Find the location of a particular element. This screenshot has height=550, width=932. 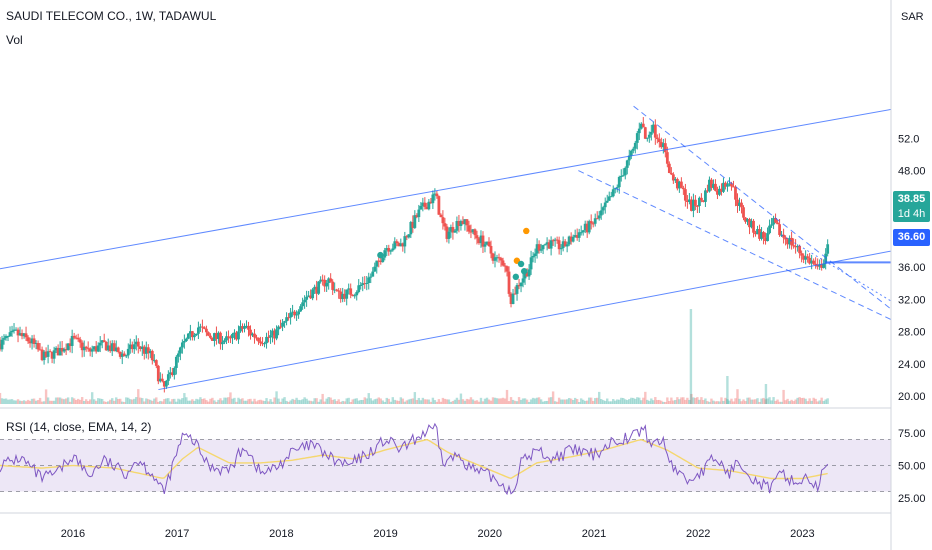

time-axis: 2016 2017 2018 2019 2020 2021 2022 2023 is located at coordinates (438, 534).